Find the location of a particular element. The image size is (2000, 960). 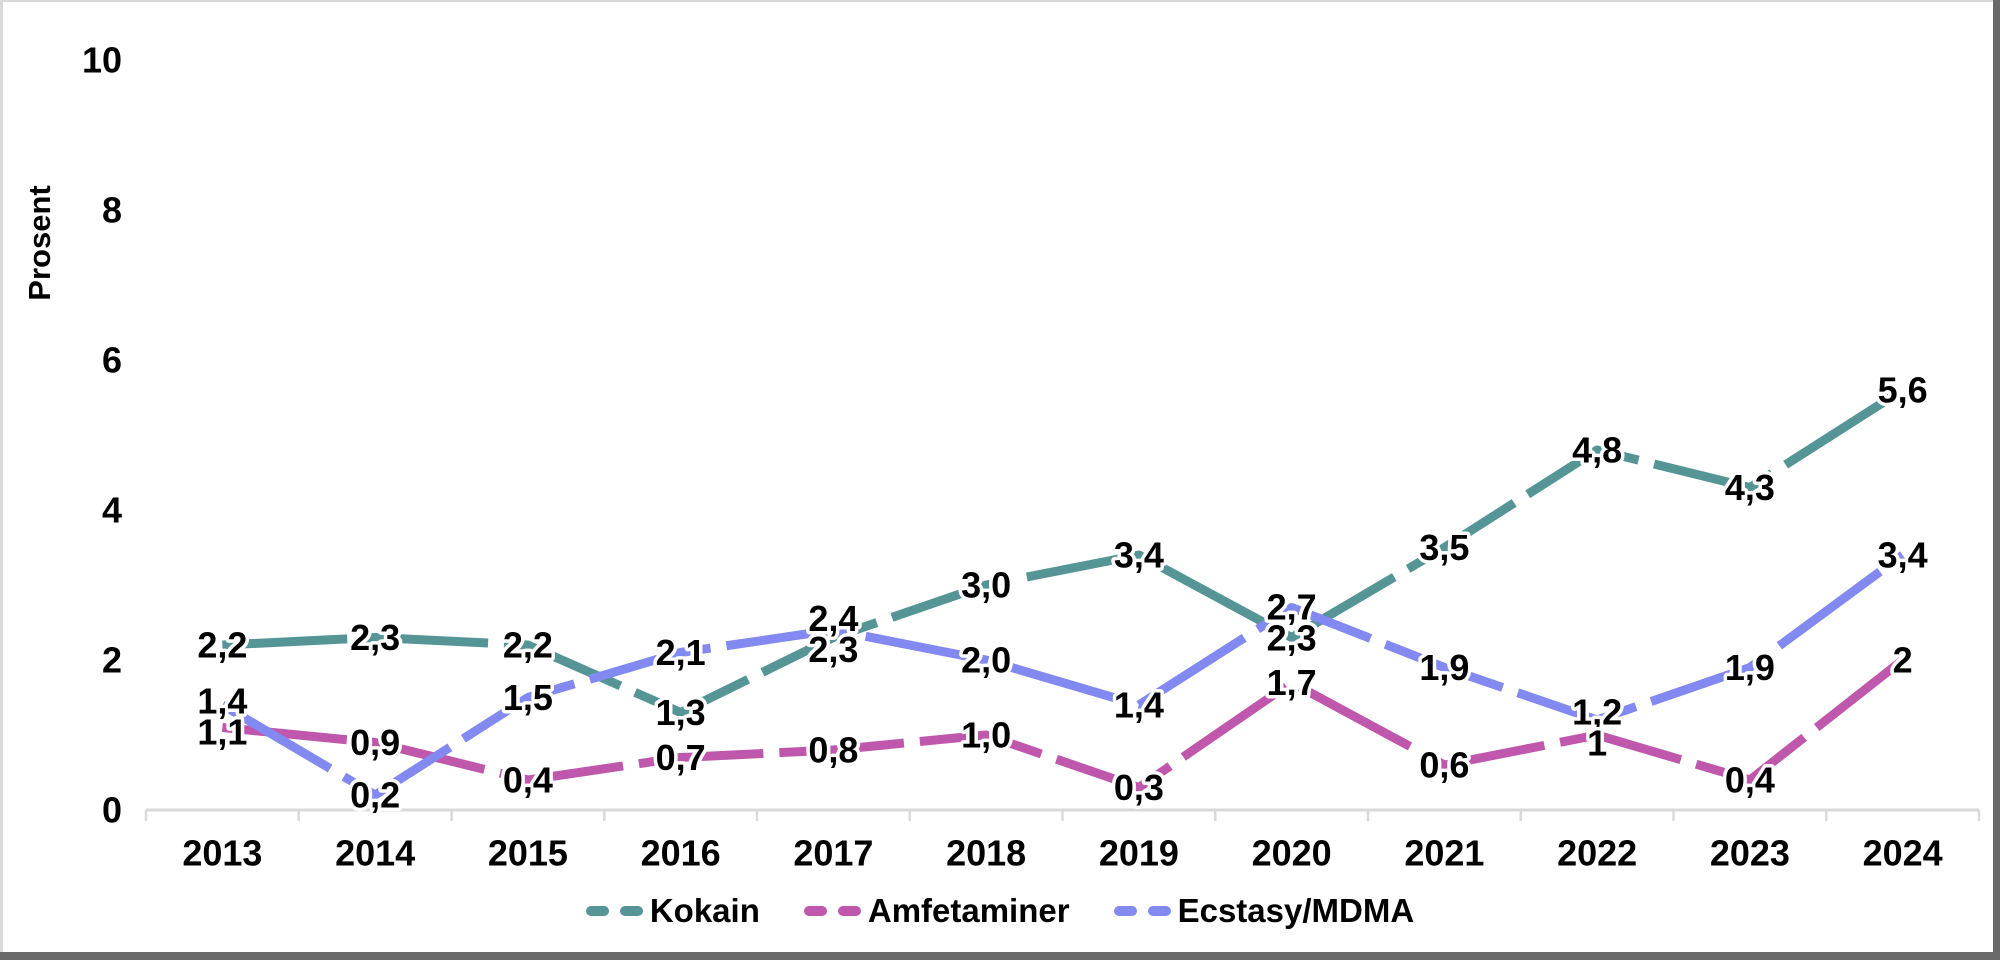

data-label-kokain-2020: 2,3 is located at coordinates (1292, 638).